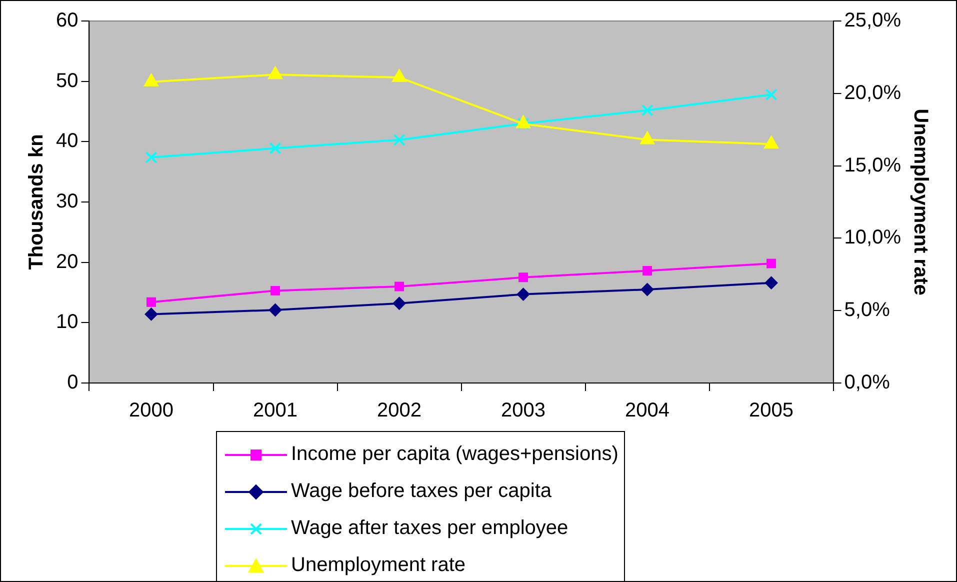 The height and width of the screenshot is (582, 957). I want to click on y2-axis-title: Unemployment rate, so click(920, 202).